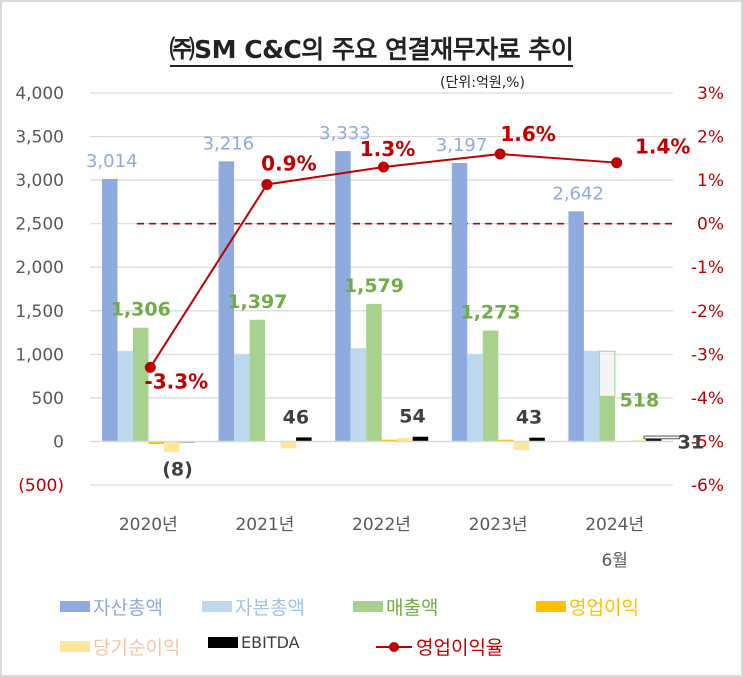 This screenshot has width=743, height=677. What do you see at coordinates (296, 417) in the screenshot?
I see `data-label-ebitda: 46` at bounding box center [296, 417].